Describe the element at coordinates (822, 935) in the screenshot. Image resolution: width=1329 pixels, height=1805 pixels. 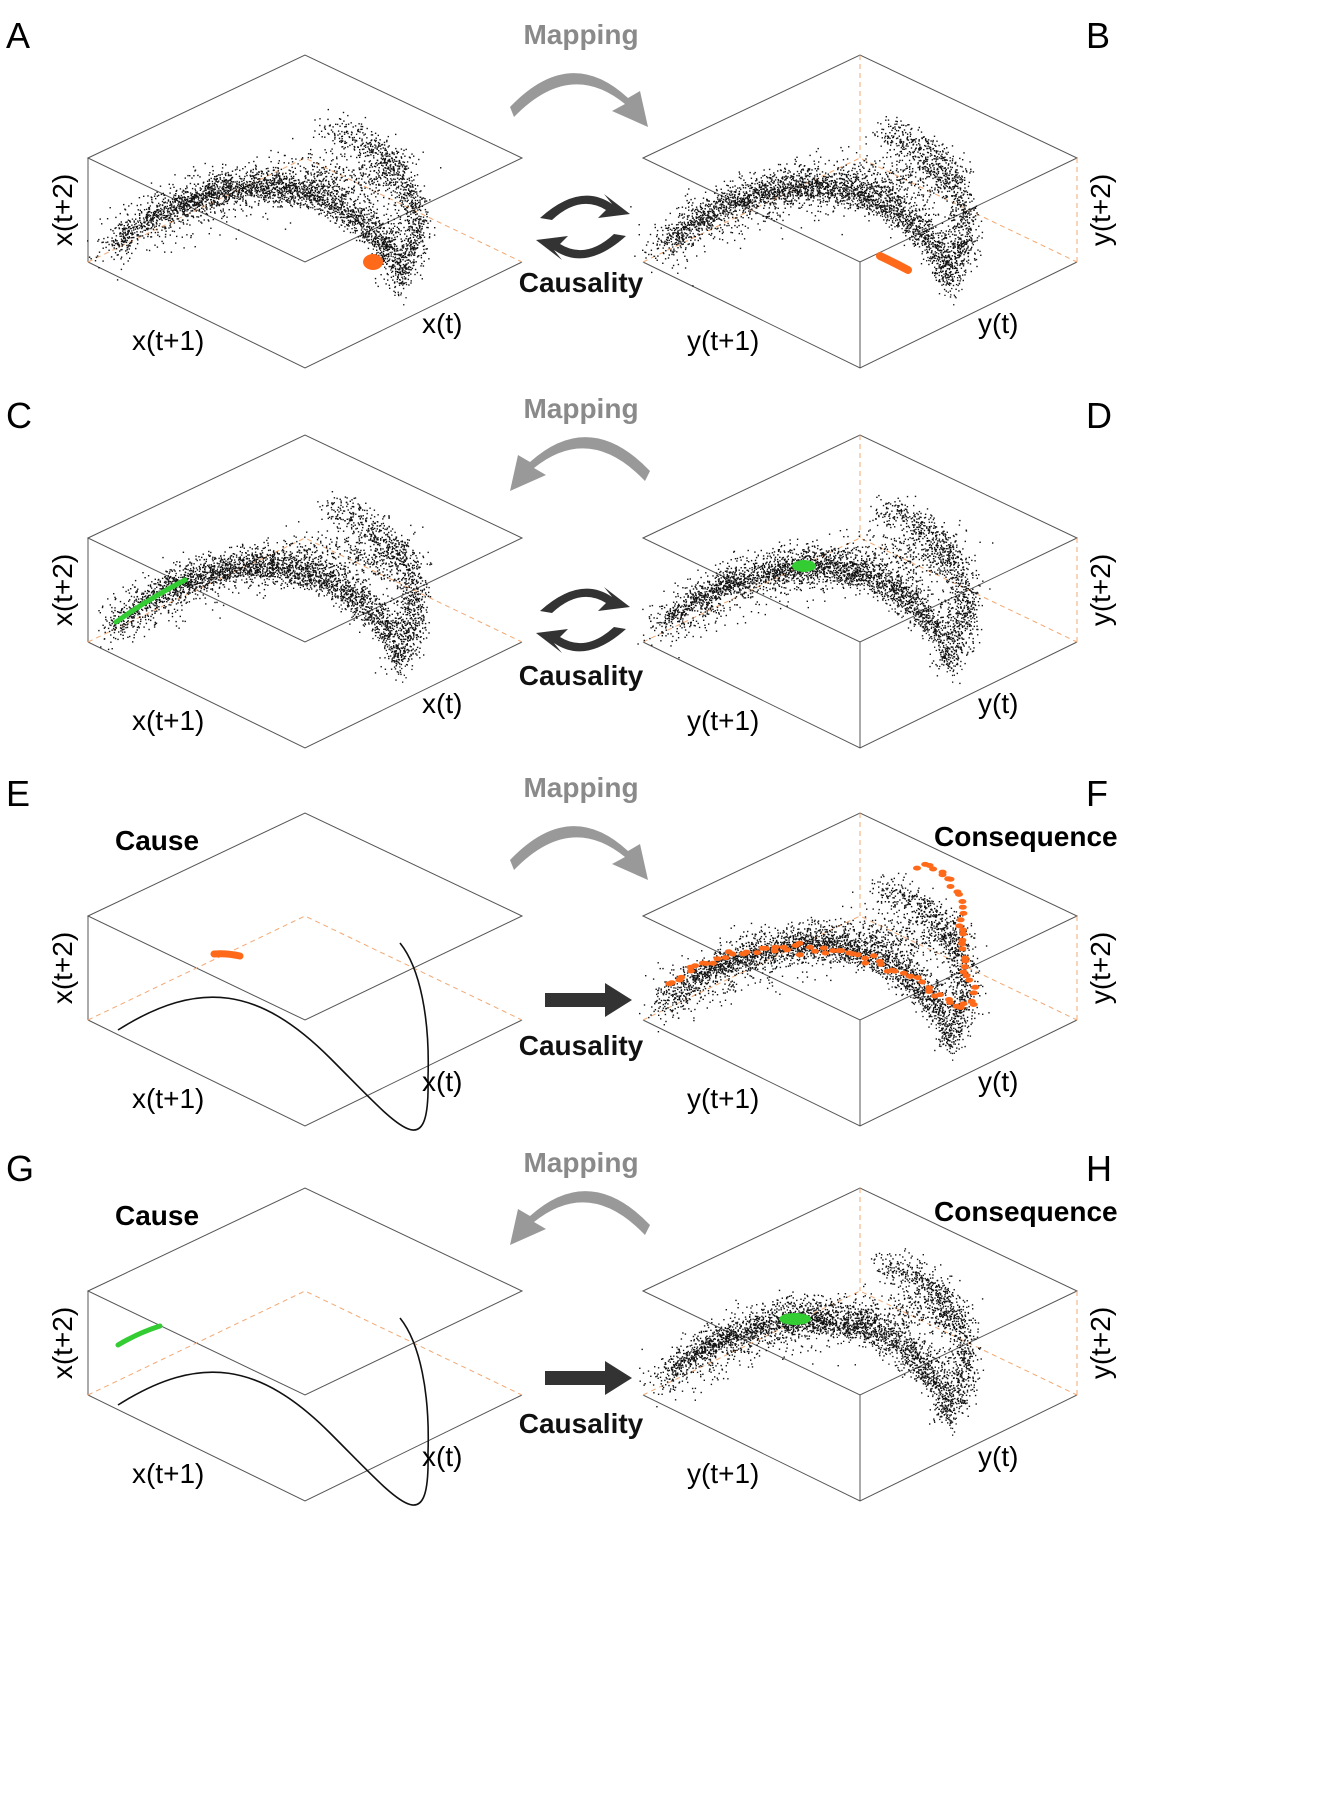
I see `orange-highlight-scatter` at that location.